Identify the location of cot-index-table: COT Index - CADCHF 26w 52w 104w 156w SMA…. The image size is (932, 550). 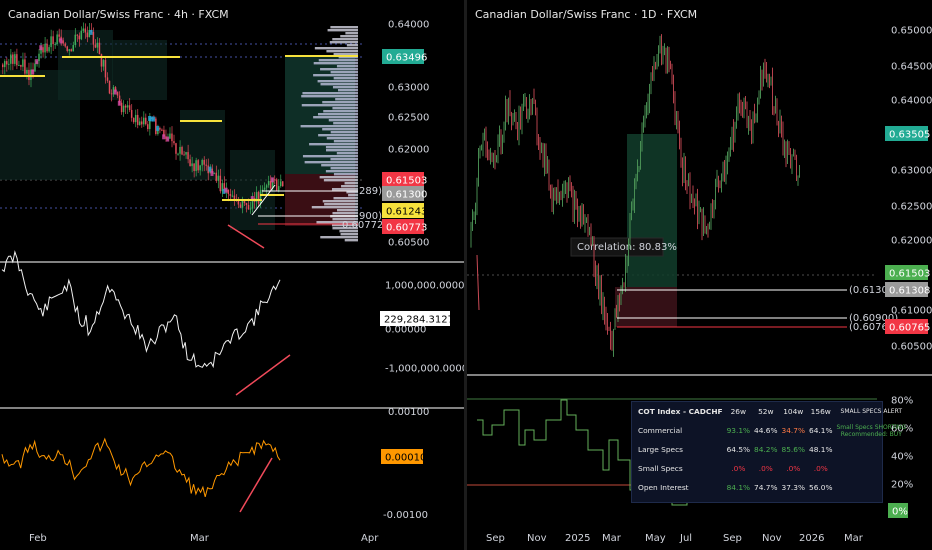
(768, 452).